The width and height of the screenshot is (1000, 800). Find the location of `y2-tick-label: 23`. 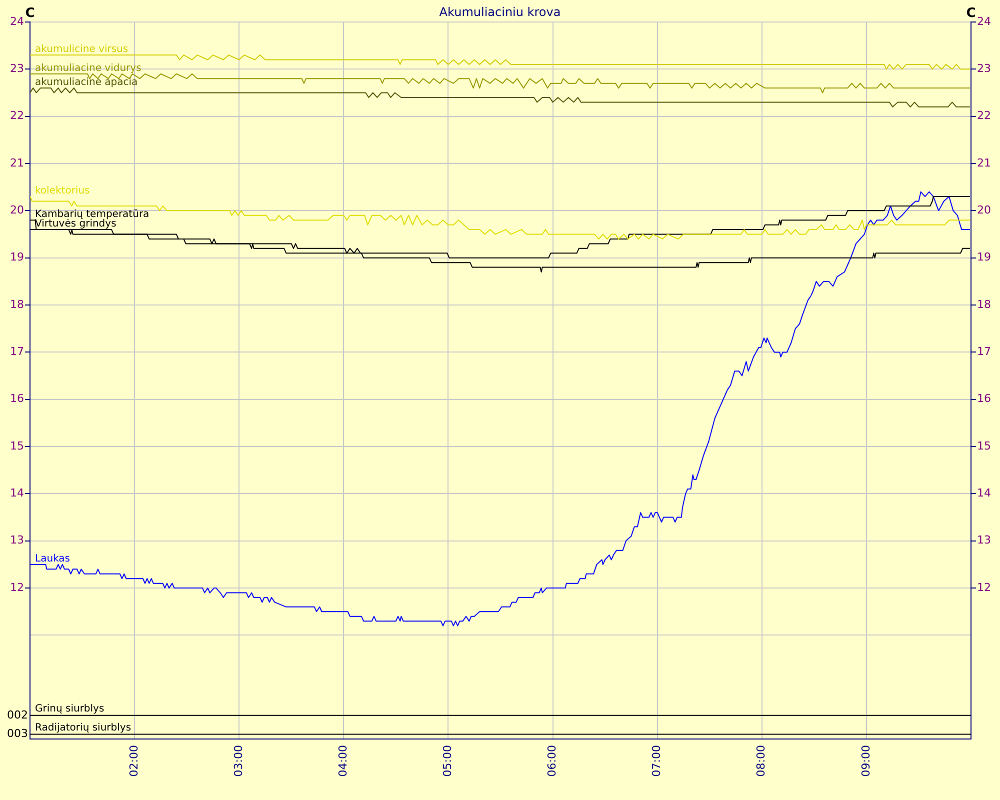

y2-tick-label: 23 is located at coordinates (984, 69).